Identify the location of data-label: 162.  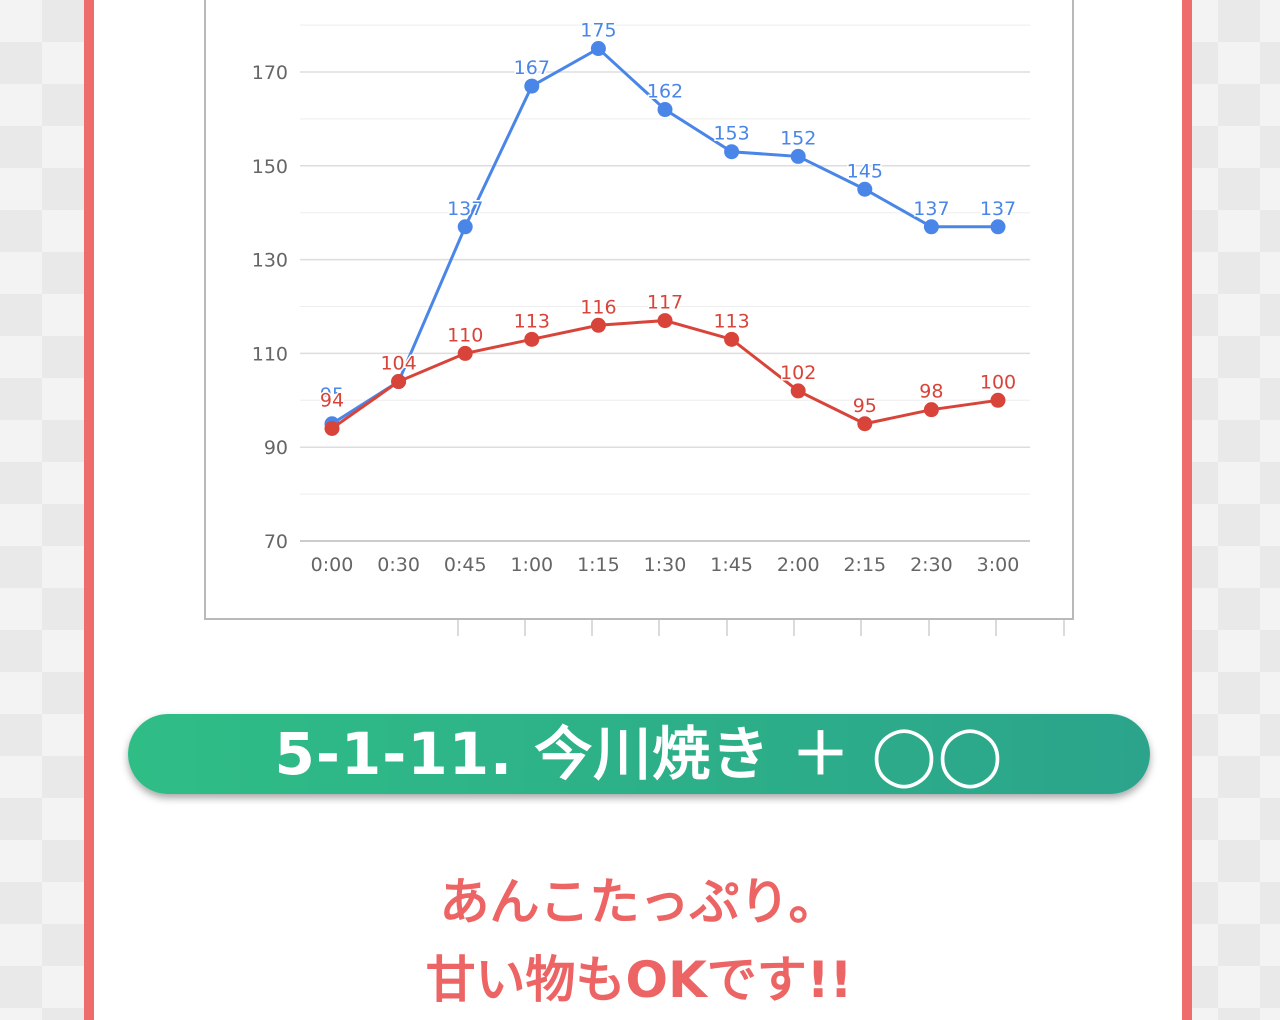
(665, 92).